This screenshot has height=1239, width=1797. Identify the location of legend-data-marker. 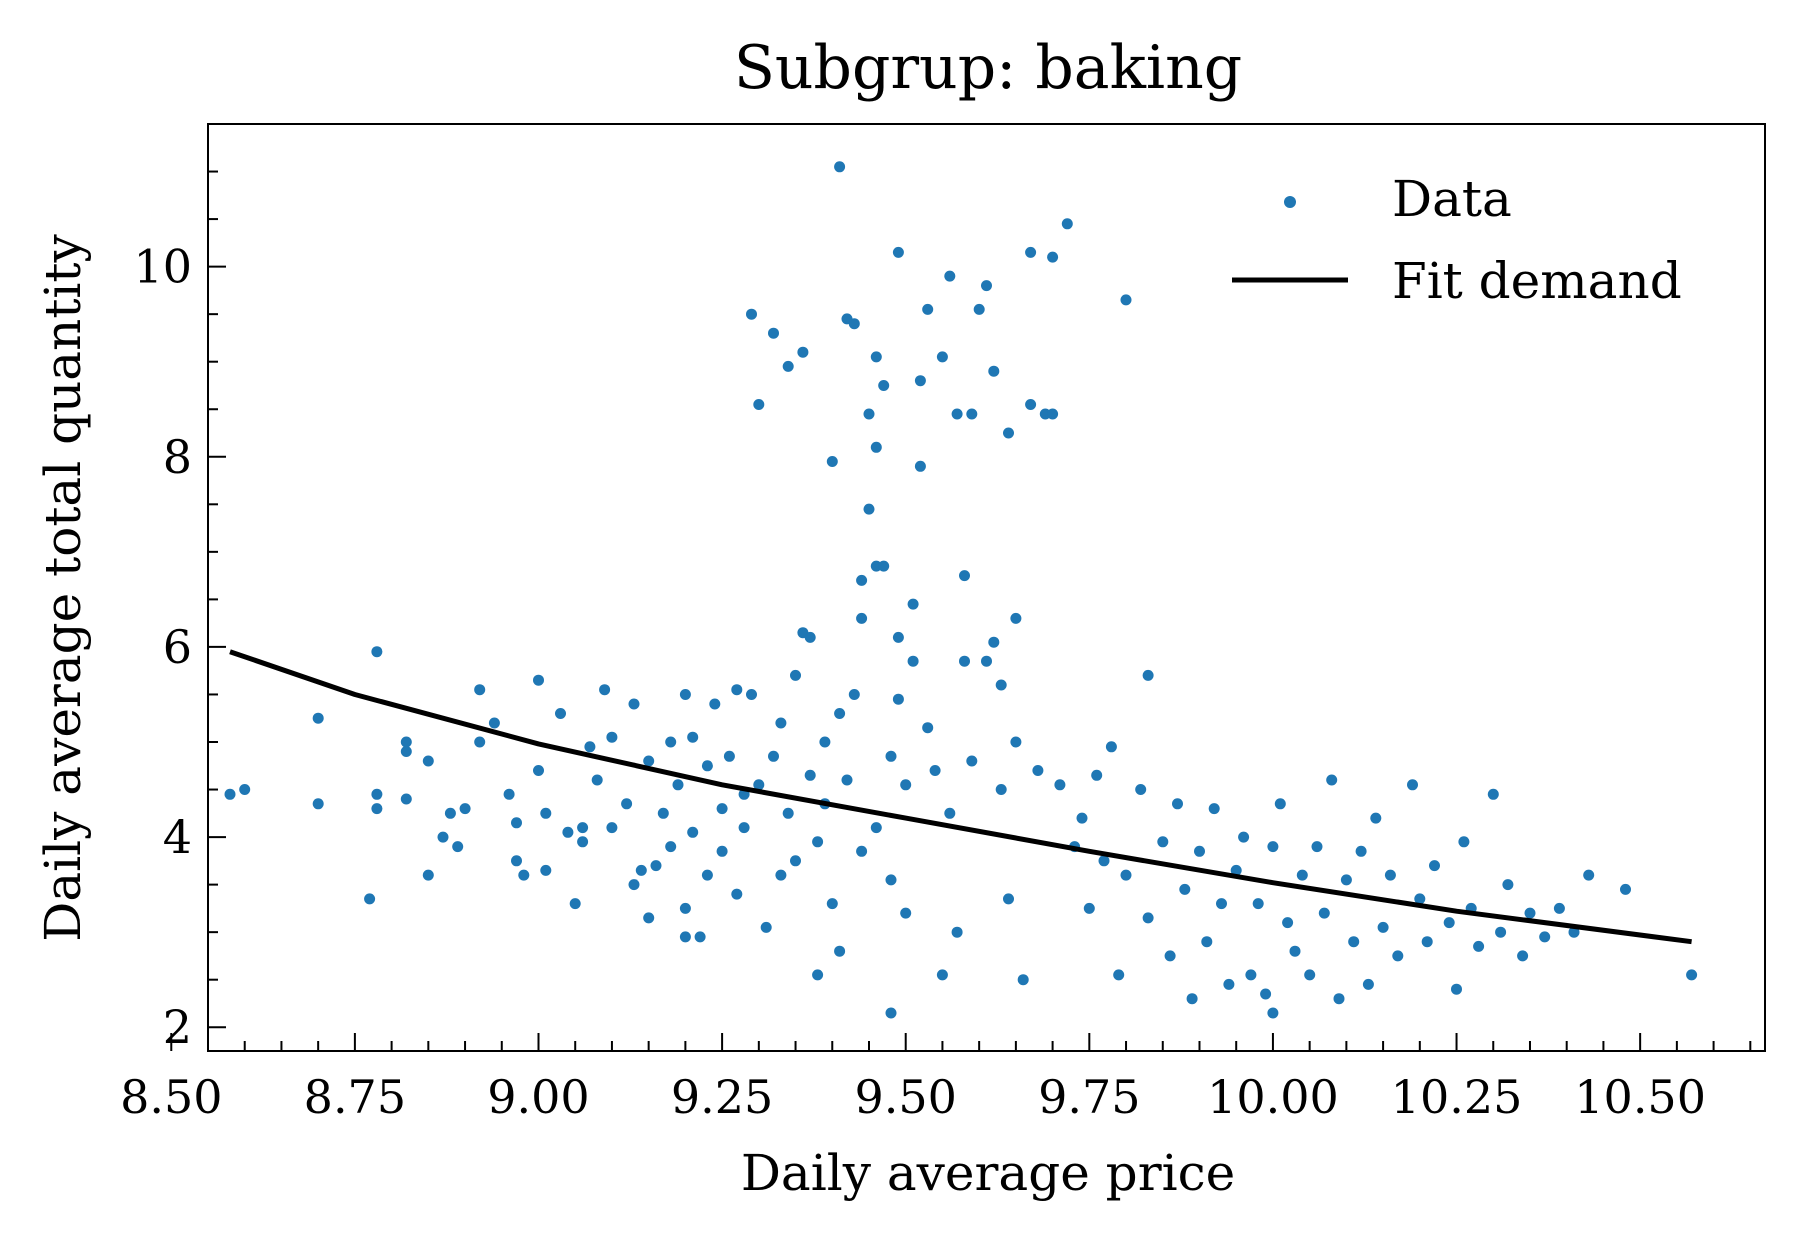
(1290, 202).